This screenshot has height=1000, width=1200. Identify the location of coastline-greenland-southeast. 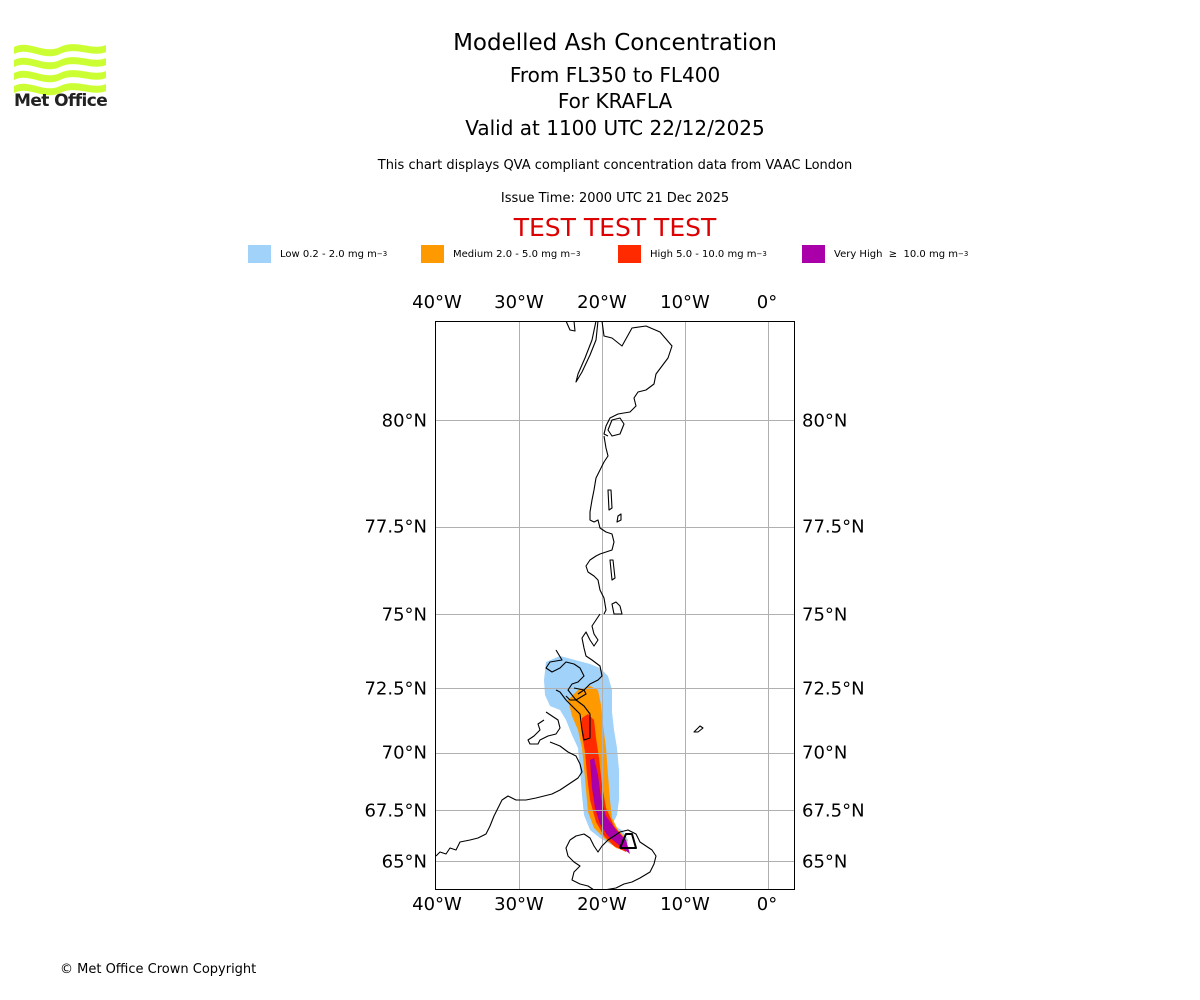
(544, 728).